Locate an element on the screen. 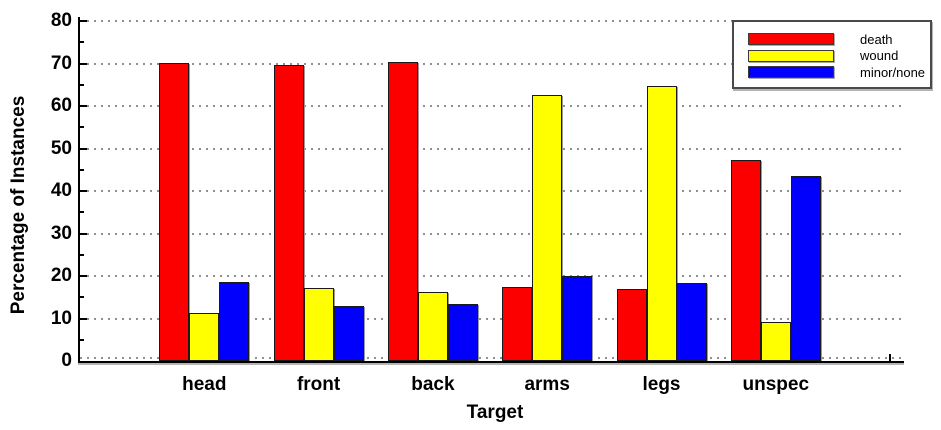  x-category-label-head: head is located at coordinates (204, 384).